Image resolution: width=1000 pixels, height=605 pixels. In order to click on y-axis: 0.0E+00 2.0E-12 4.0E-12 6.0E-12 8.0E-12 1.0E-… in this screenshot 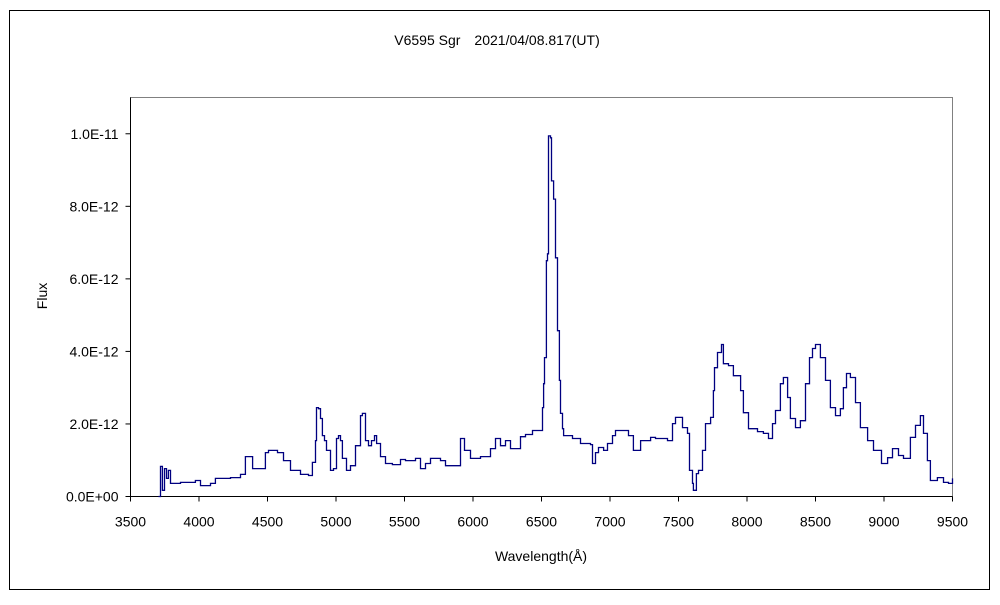, I will do `click(98, 301)`.